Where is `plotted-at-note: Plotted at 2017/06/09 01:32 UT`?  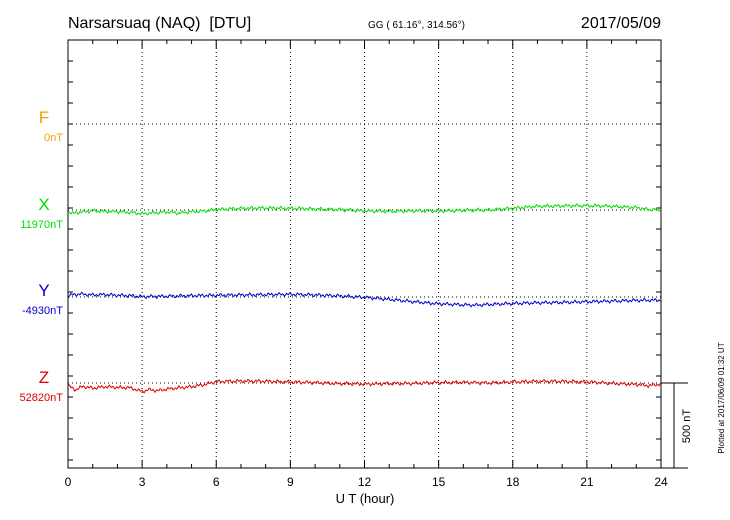
plotted-at-note: Plotted at 2017/06/09 01:32 UT is located at coordinates (721, 397).